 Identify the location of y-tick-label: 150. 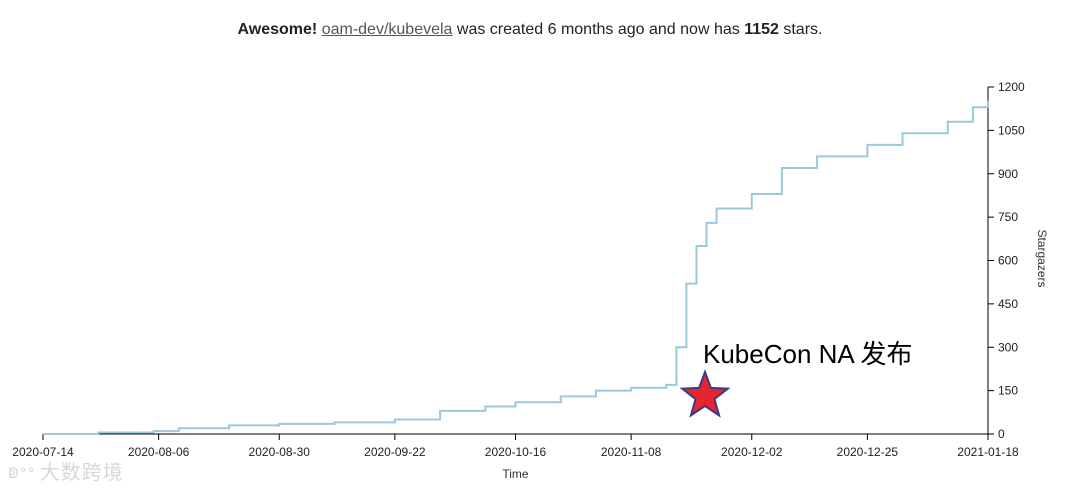
(1008, 391).